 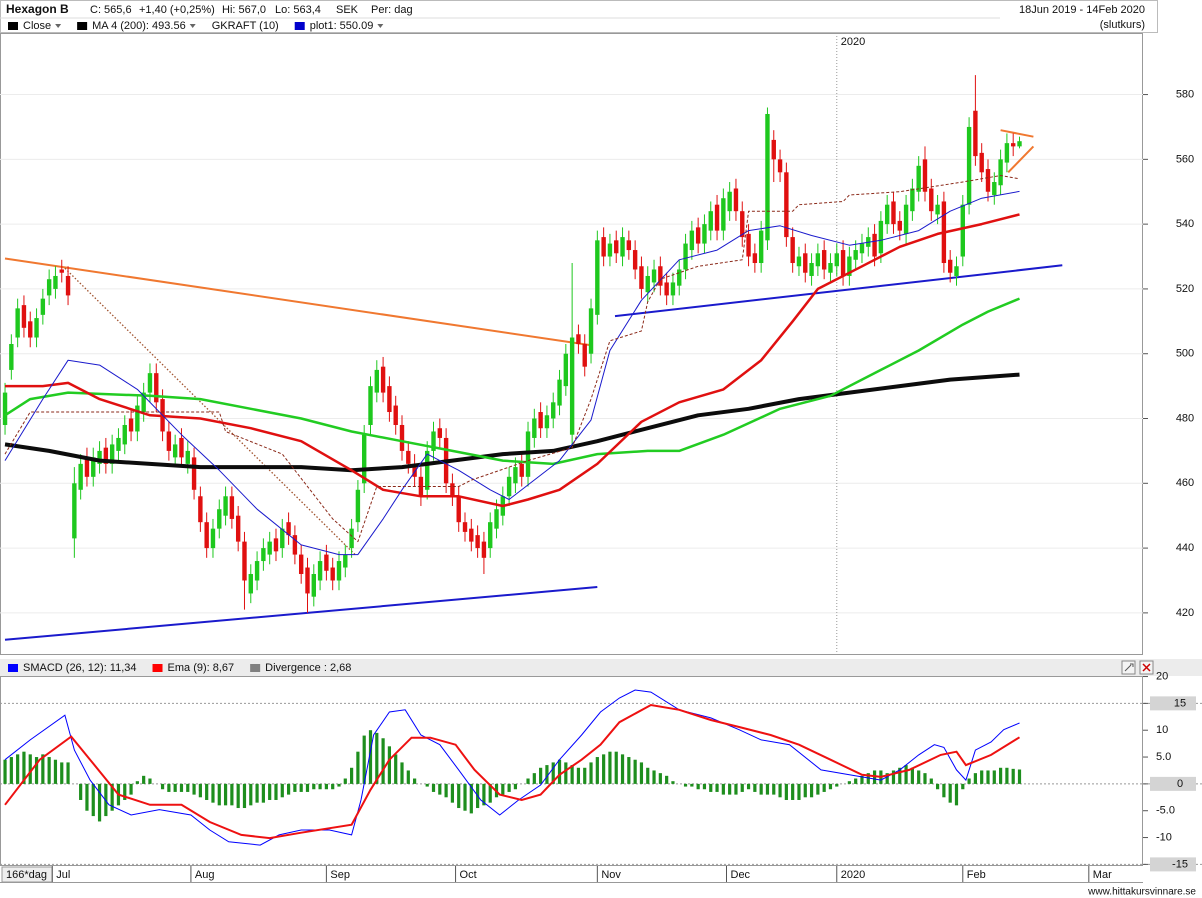 I want to click on indicator-line, so click(x=512, y=771).